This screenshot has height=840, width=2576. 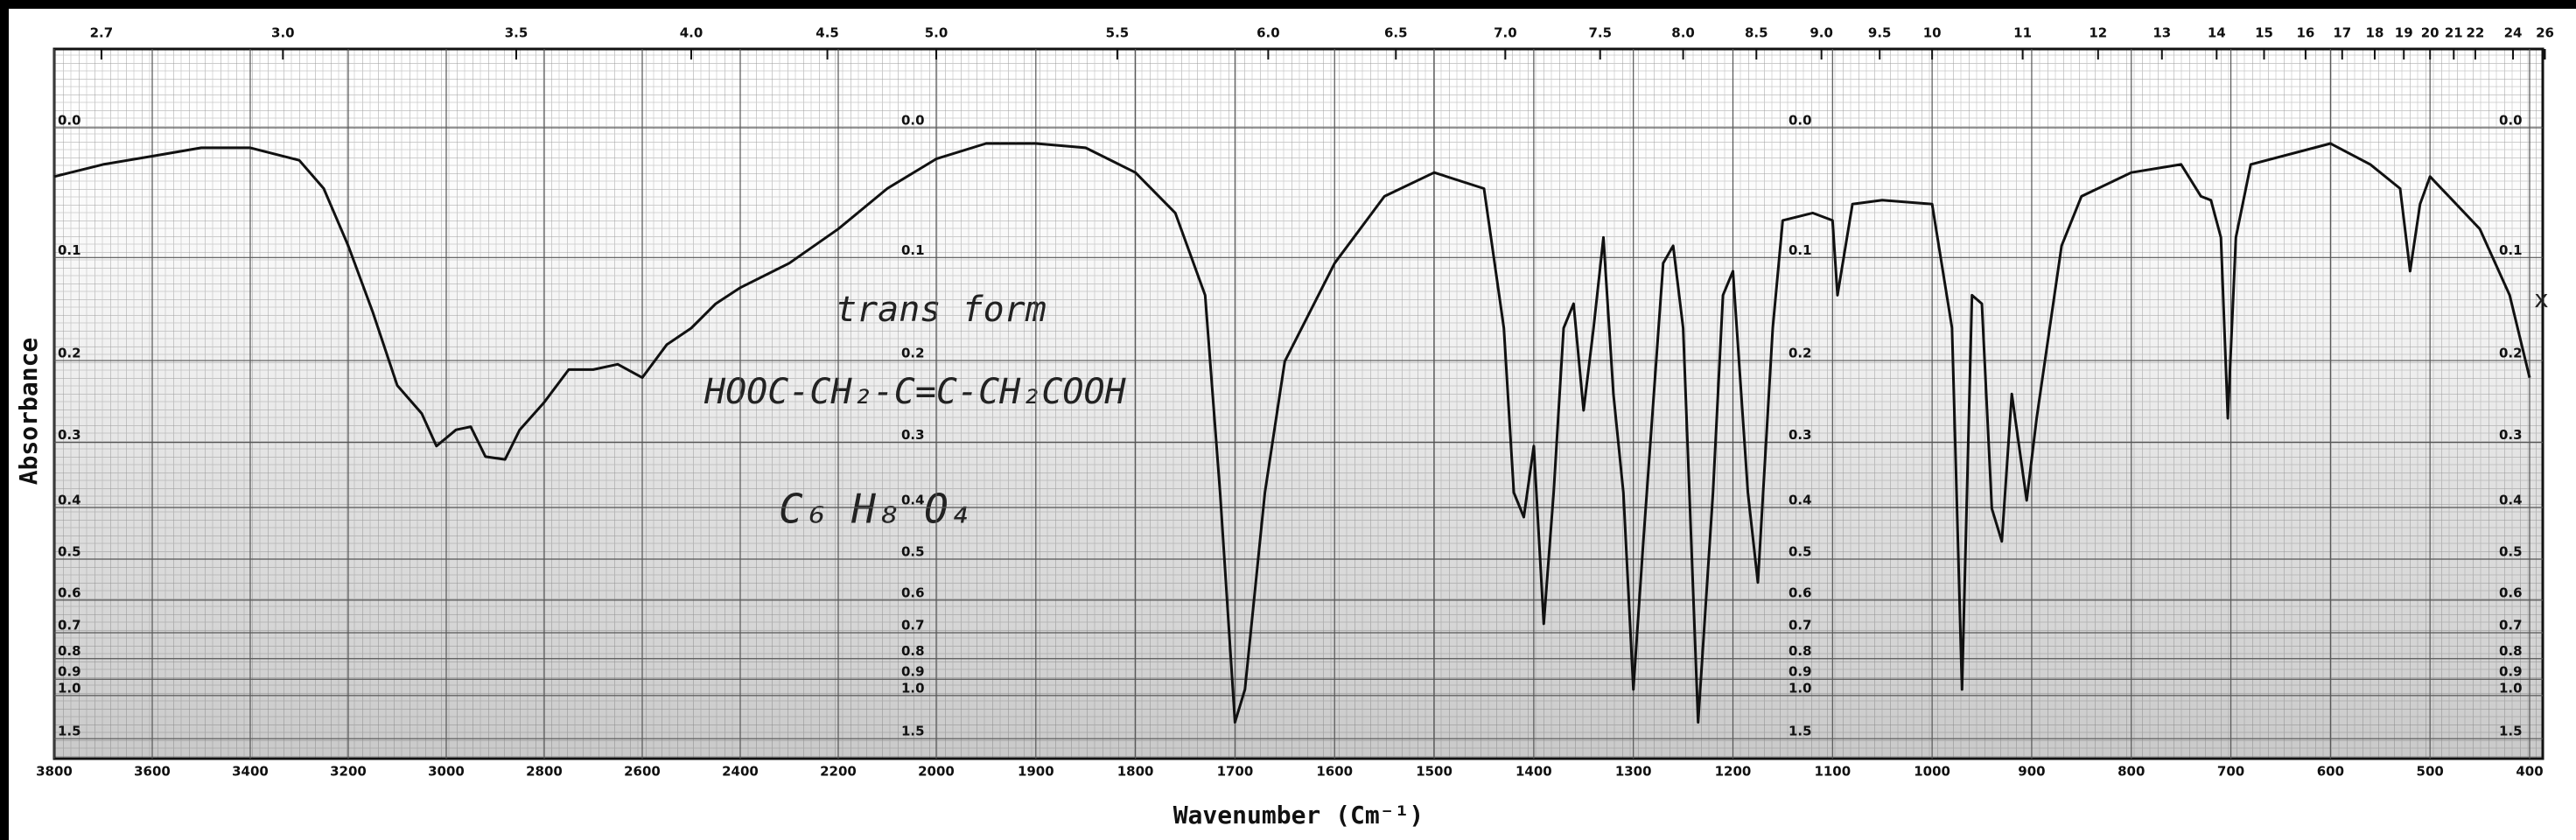 I want to click on top-tick-label: 9.0, so click(x=1821, y=33).